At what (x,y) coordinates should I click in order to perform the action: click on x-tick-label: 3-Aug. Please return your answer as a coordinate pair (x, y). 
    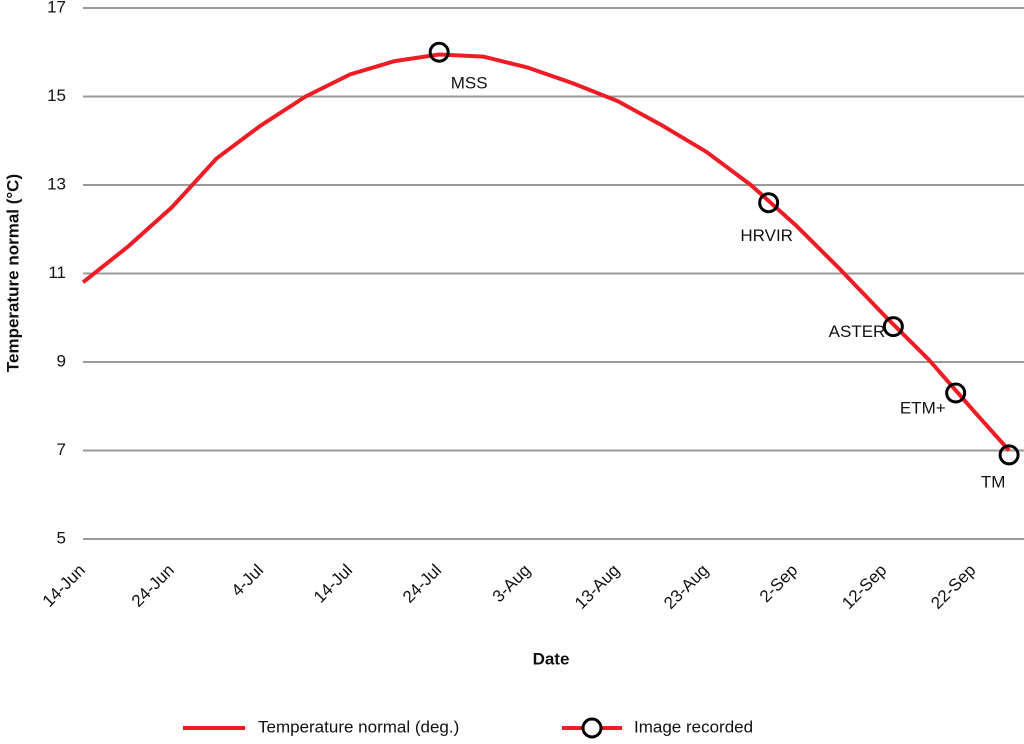
    Looking at the image, I should click on (512, 584).